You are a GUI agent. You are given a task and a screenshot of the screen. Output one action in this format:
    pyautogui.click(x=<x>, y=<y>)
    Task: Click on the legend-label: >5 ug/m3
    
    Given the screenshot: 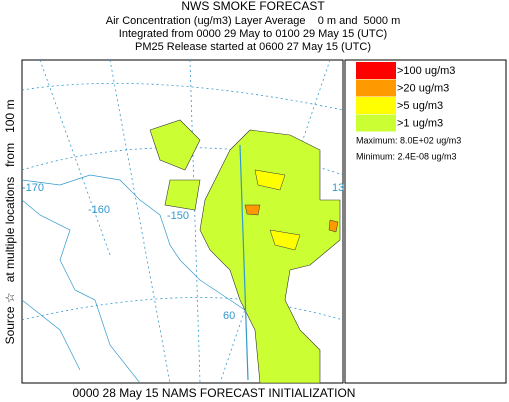 What is the action you would take?
    pyautogui.click(x=420, y=106)
    